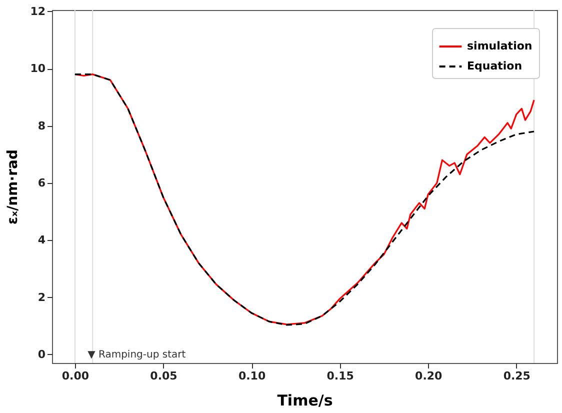 This screenshot has width=562, height=413. I want to click on x-tick-label: 0.20, so click(429, 376).